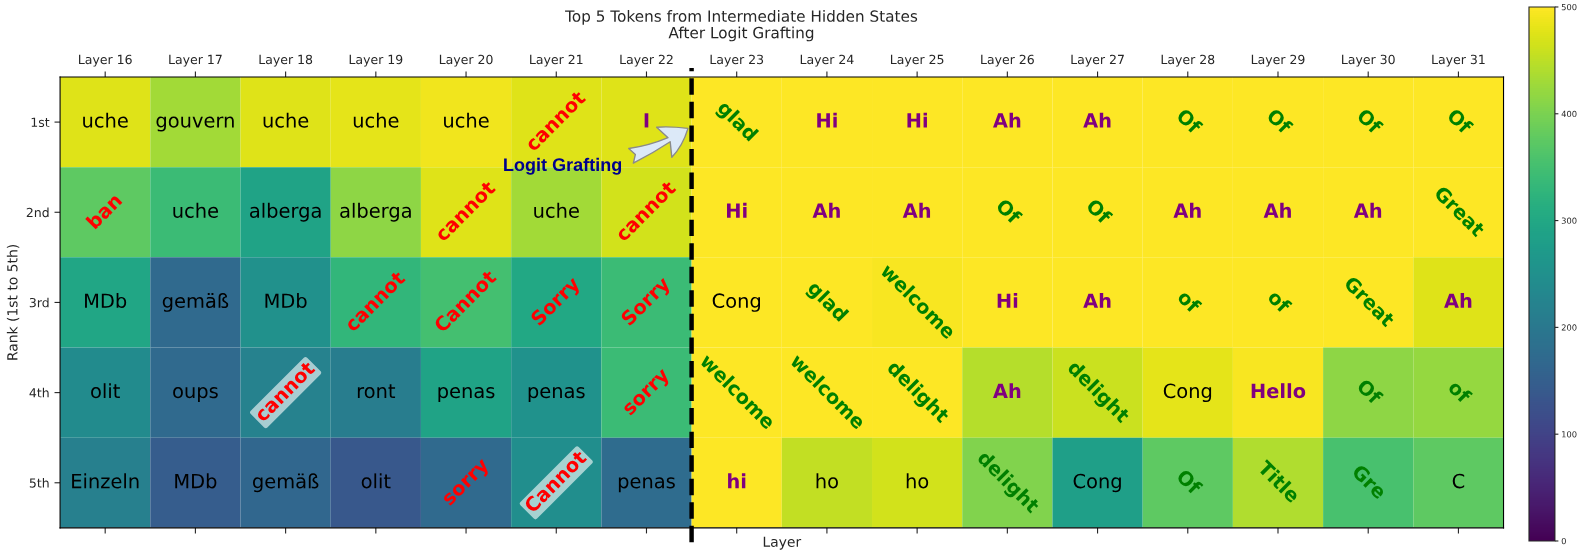 This screenshot has width=1581, height=558. What do you see at coordinates (376, 391) in the screenshot?
I see `data-label: ront` at bounding box center [376, 391].